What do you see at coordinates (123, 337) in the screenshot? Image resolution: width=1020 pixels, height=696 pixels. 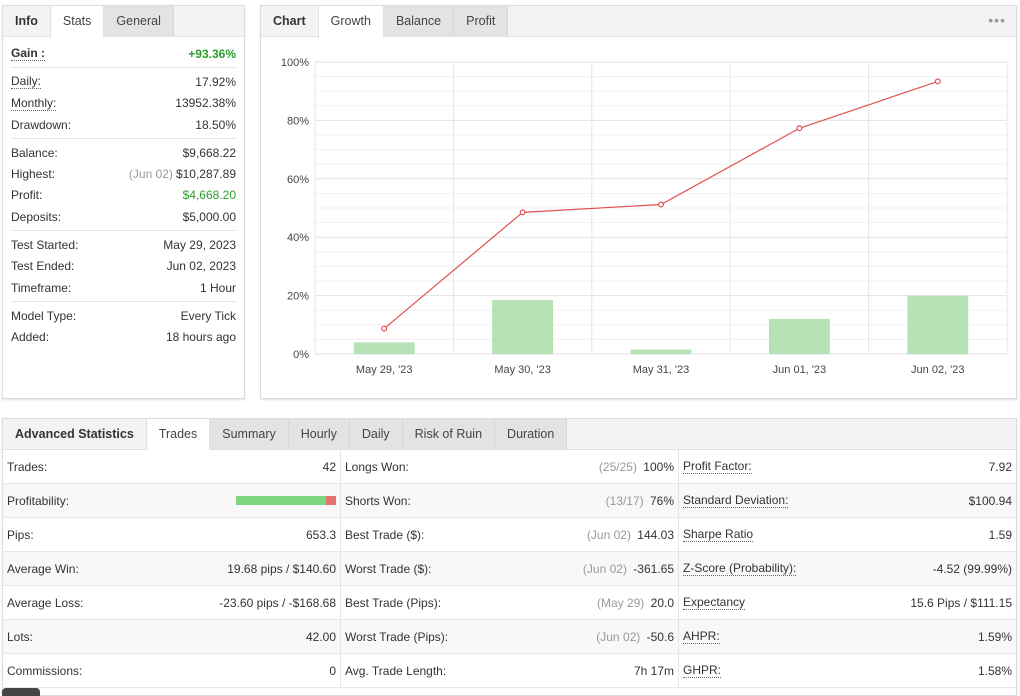 I see `added-row: Added: 18 hours ago` at bounding box center [123, 337].